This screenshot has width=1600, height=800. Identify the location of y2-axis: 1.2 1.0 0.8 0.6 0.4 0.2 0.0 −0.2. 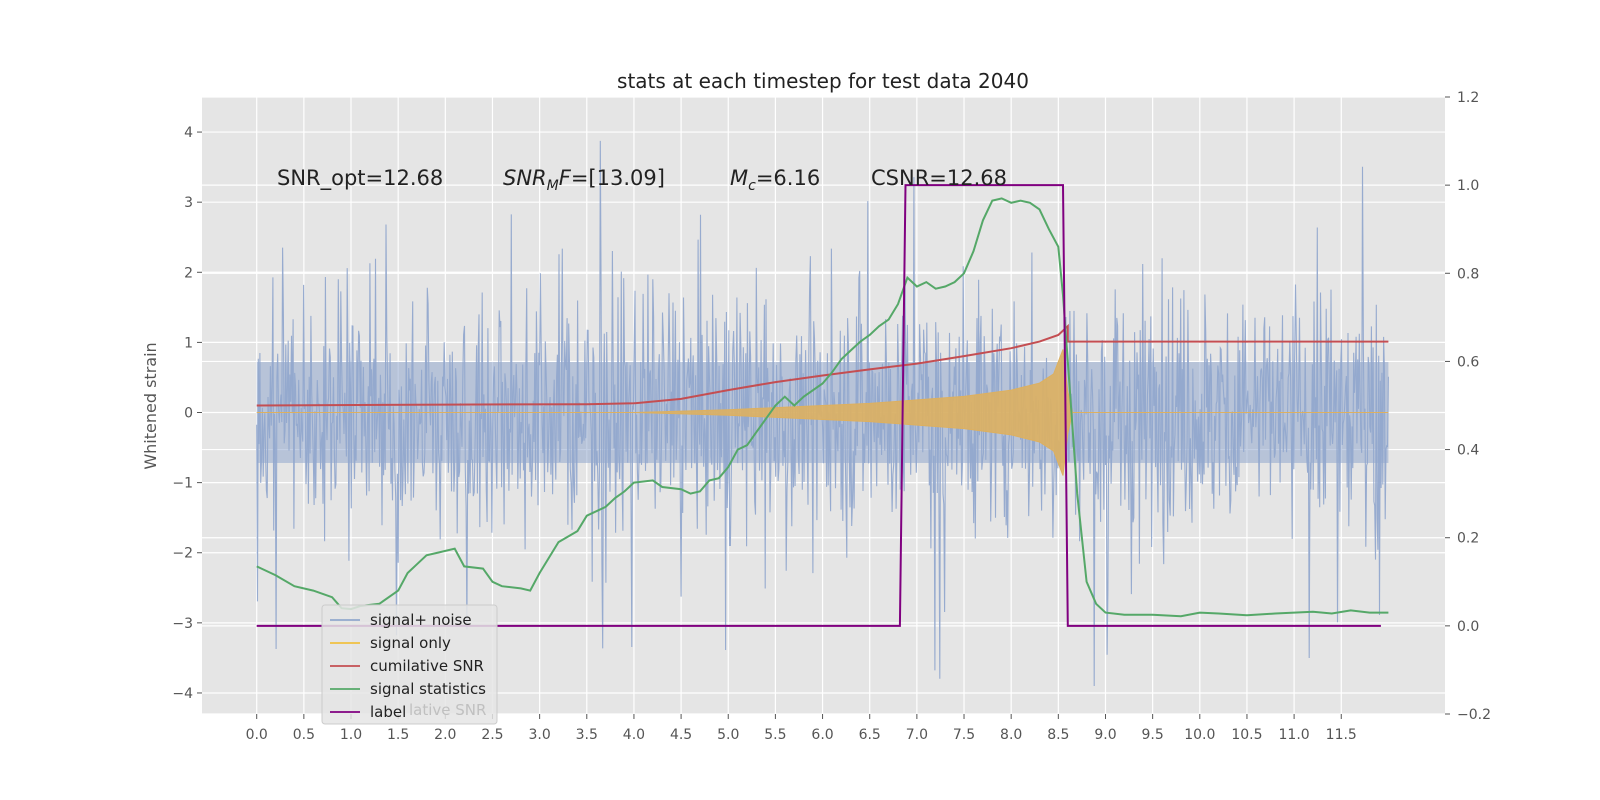
(1468, 406).